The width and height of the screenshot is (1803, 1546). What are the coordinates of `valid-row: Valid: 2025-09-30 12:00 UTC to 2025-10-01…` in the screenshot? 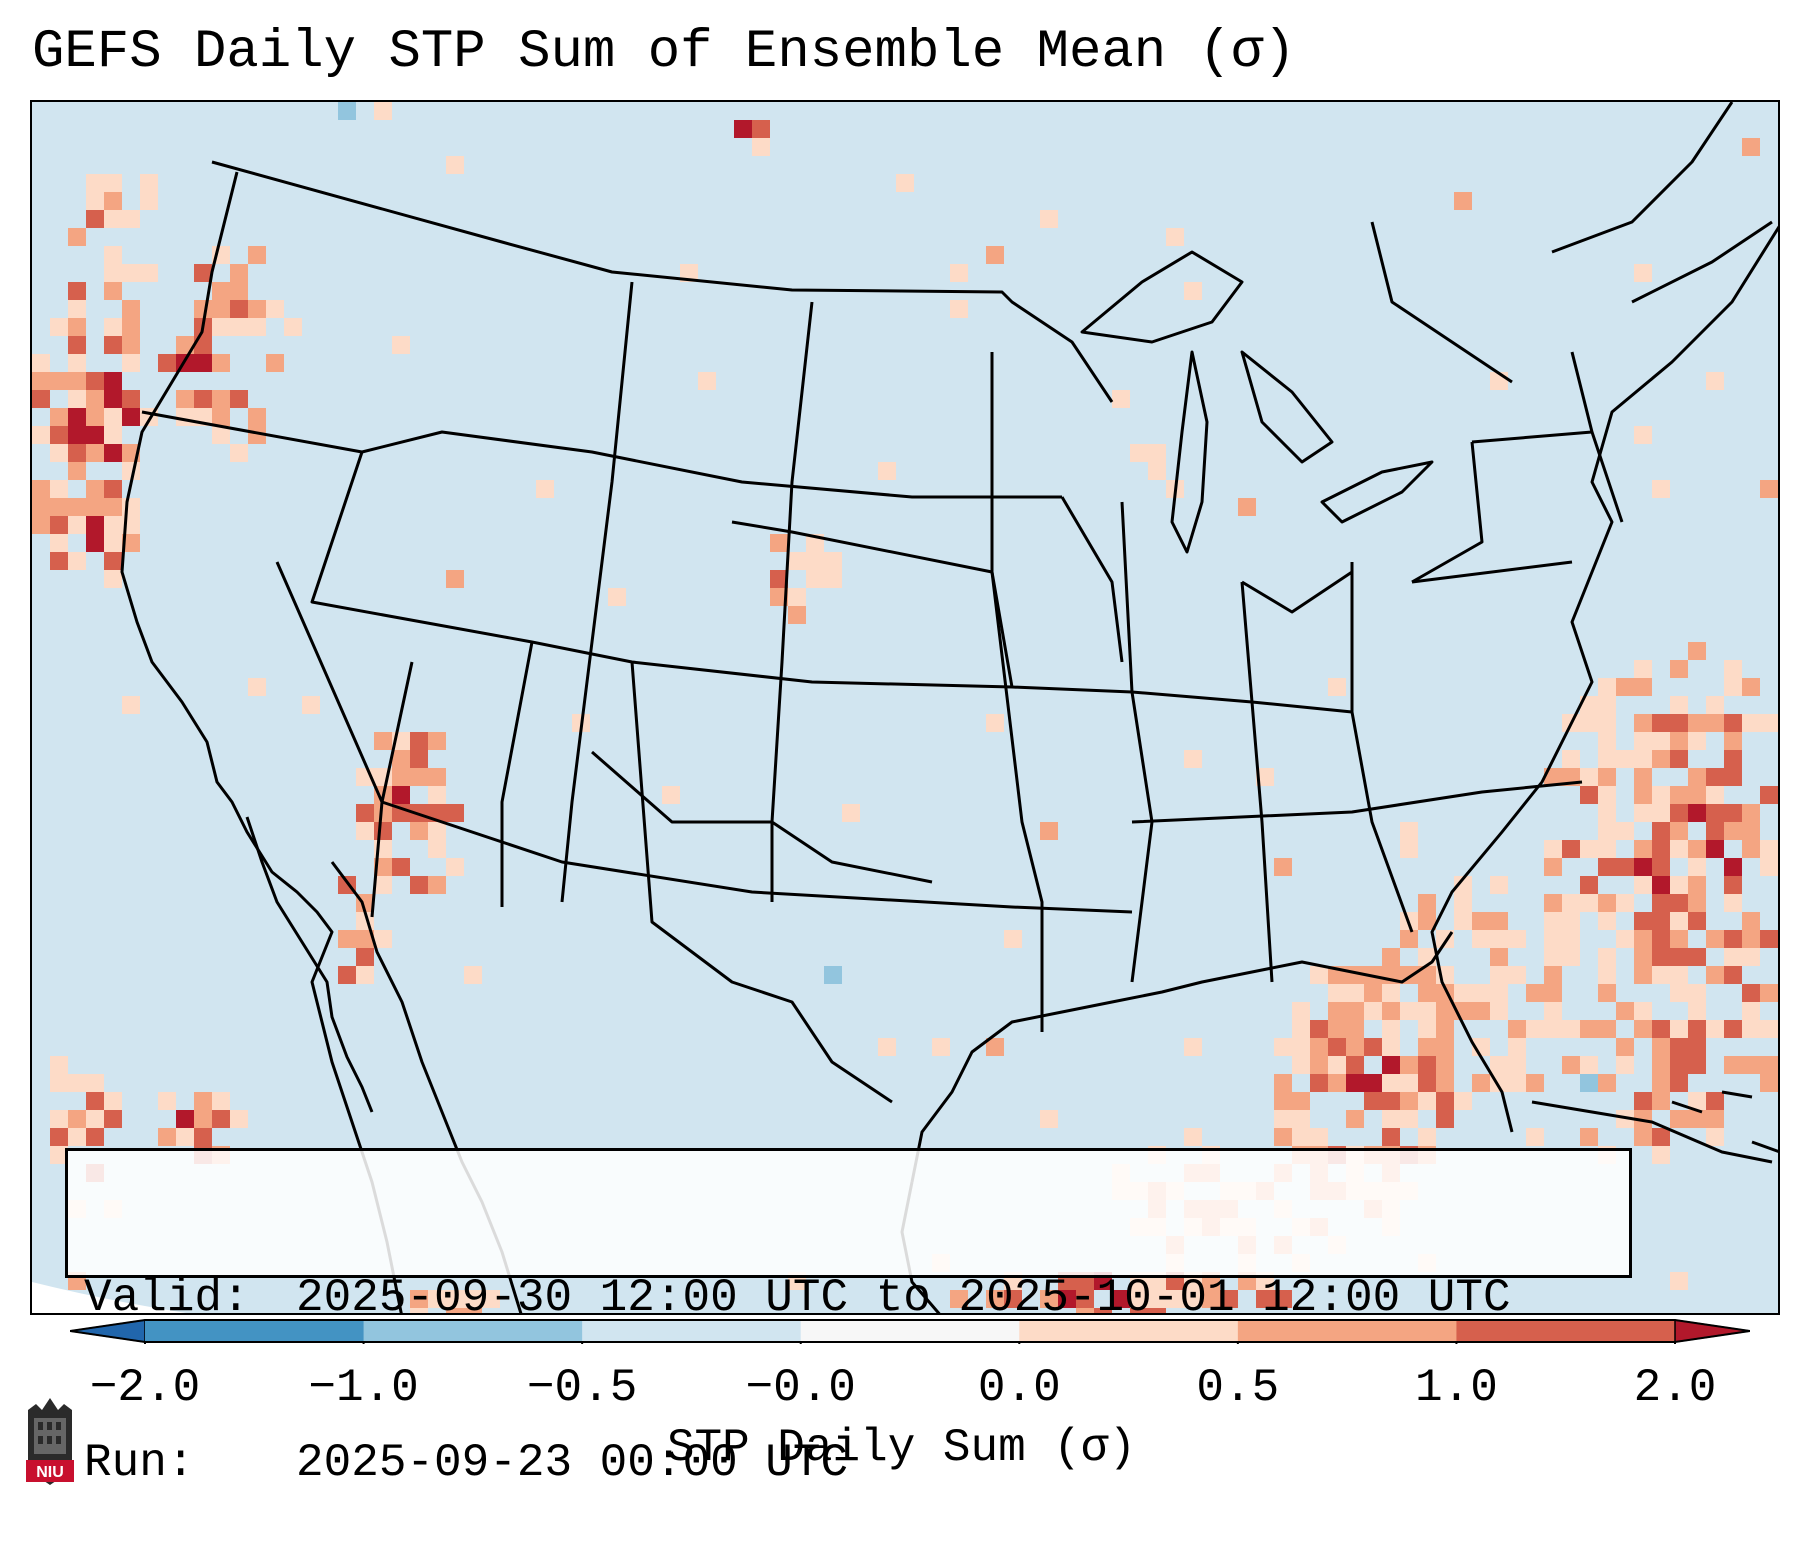 It's located at (848, 1298).